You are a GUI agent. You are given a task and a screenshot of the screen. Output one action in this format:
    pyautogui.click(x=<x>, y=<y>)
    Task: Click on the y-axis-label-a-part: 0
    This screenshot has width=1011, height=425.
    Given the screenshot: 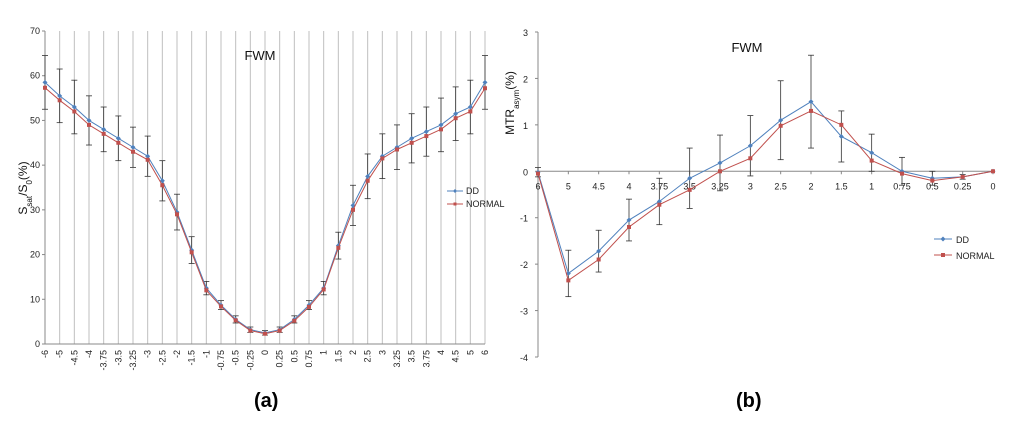 What is the action you would take?
    pyautogui.click(x=29, y=182)
    